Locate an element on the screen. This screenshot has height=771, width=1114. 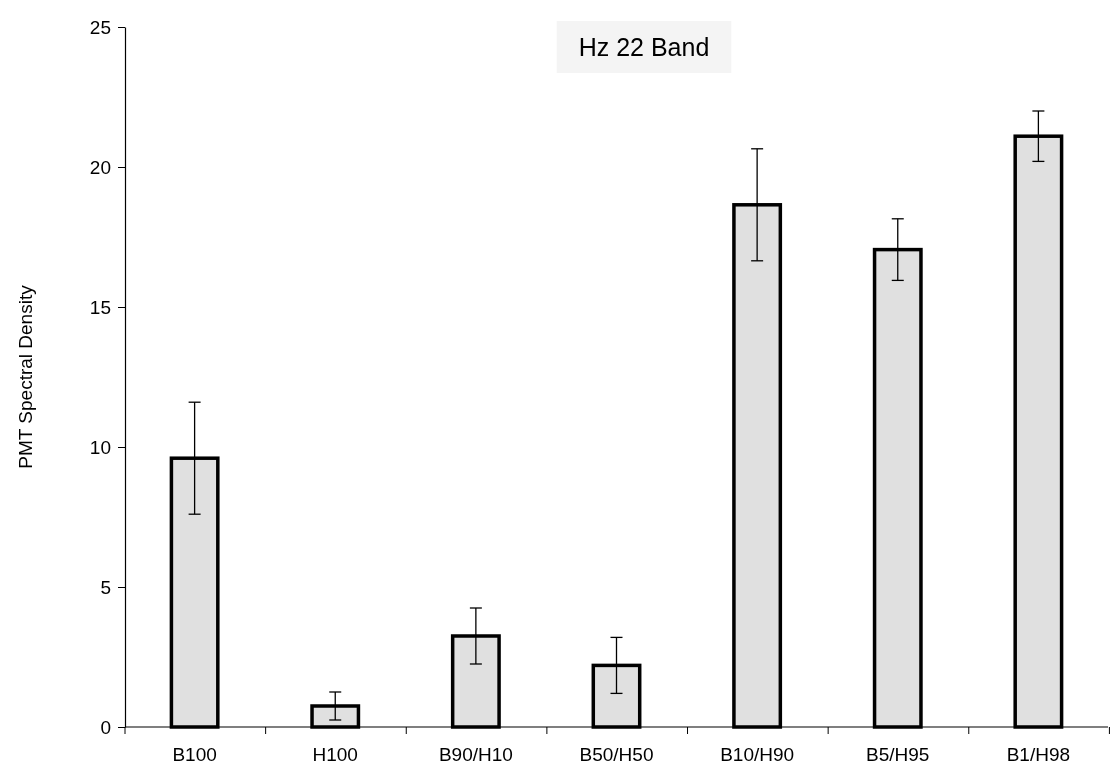
x-tick-label: B10/H90 is located at coordinates (757, 754).